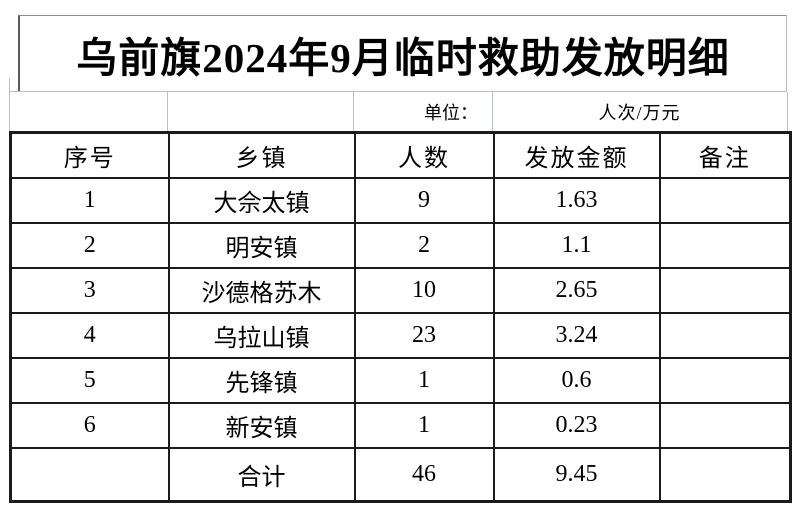 This screenshot has width=800, height=512. Describe the element at coordinates (398, 91) in the screenshot. I see `gridline-horizontal` at that location.